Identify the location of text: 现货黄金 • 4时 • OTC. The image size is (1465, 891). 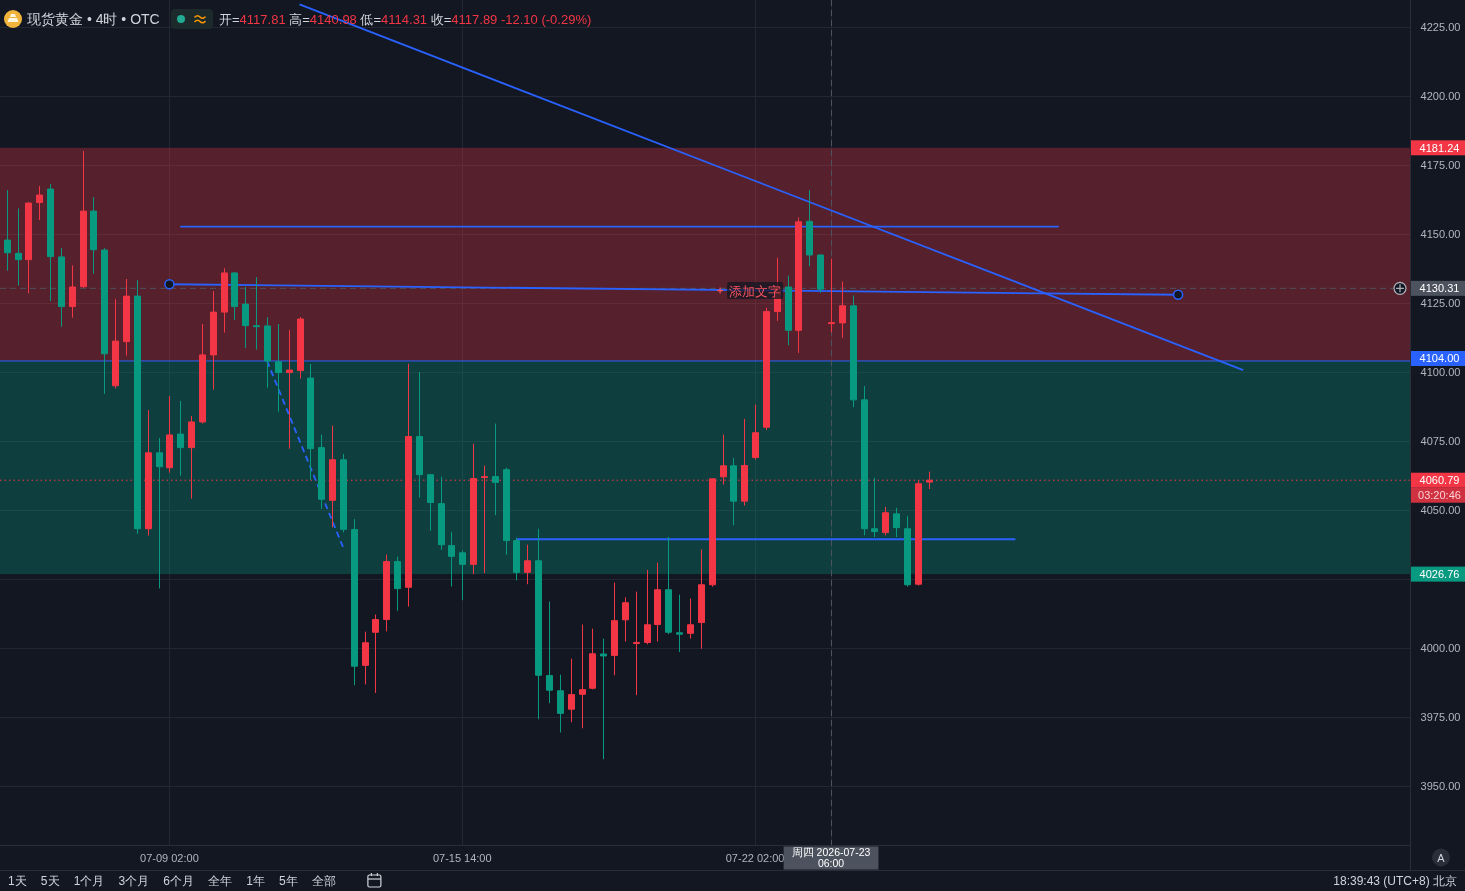
(93, 19).